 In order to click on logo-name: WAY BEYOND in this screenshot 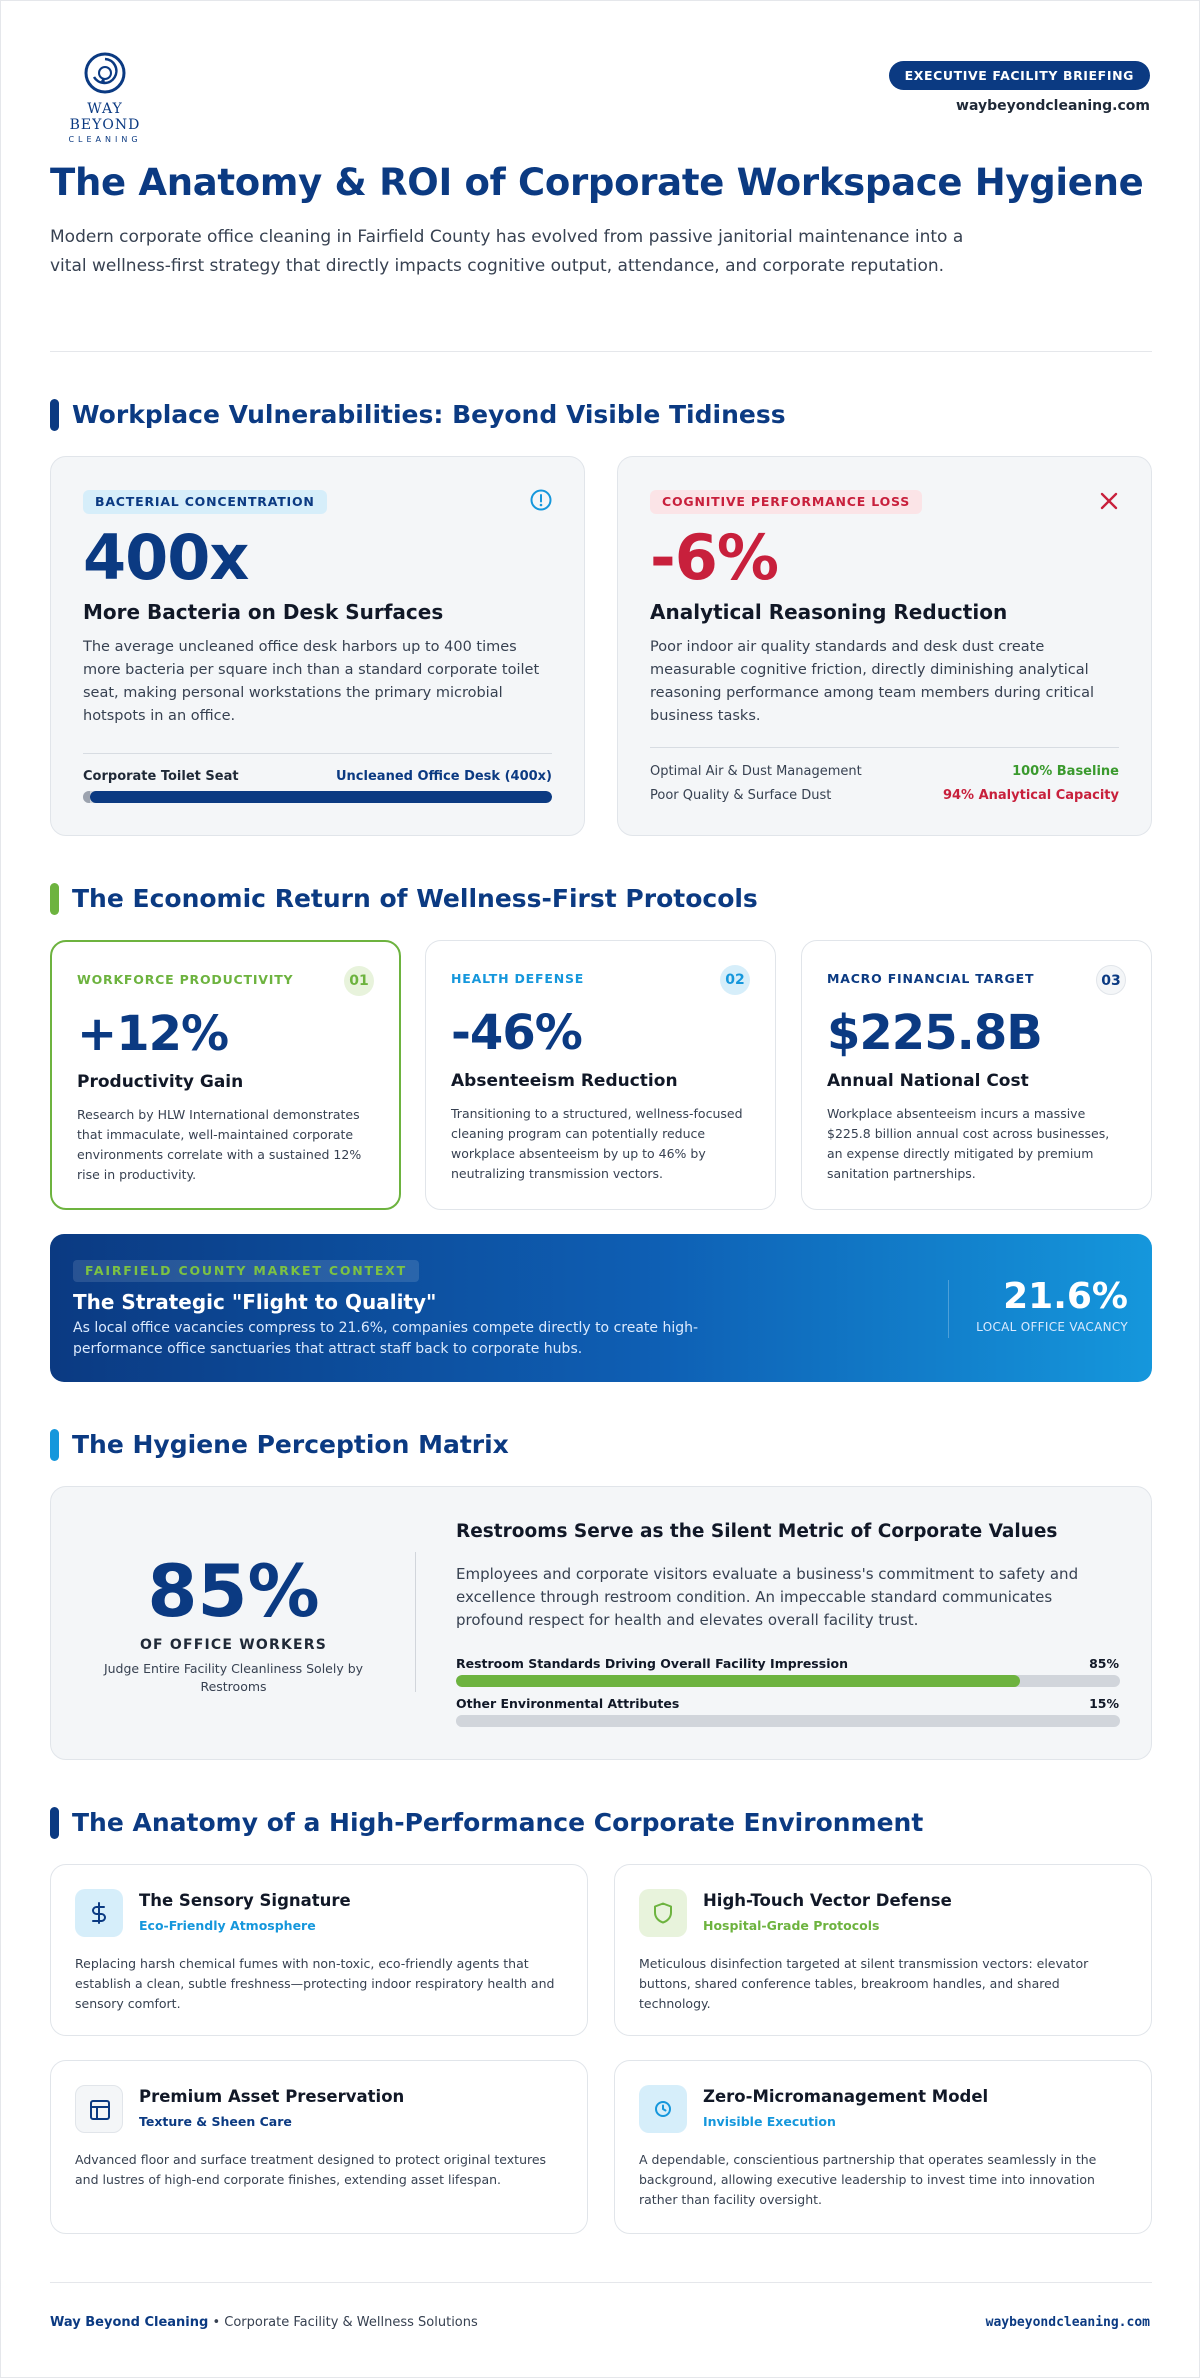, I will do `click(105, 117)`.